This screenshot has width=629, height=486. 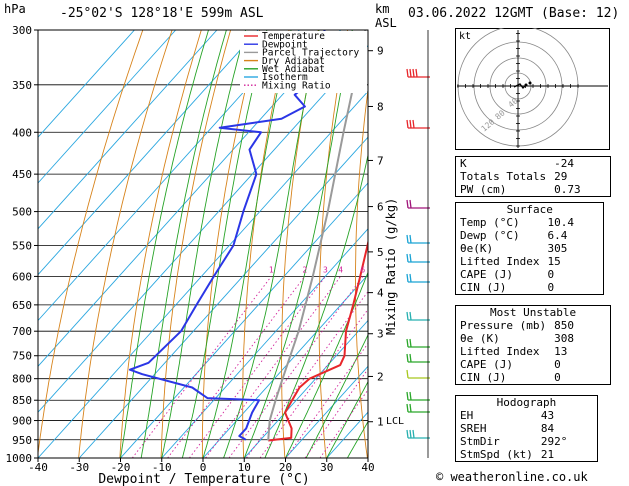 What do you see at coordinates (547, 454) in the screenshot?
I see `hodo-value: 21` at bounding box center [547, 454].